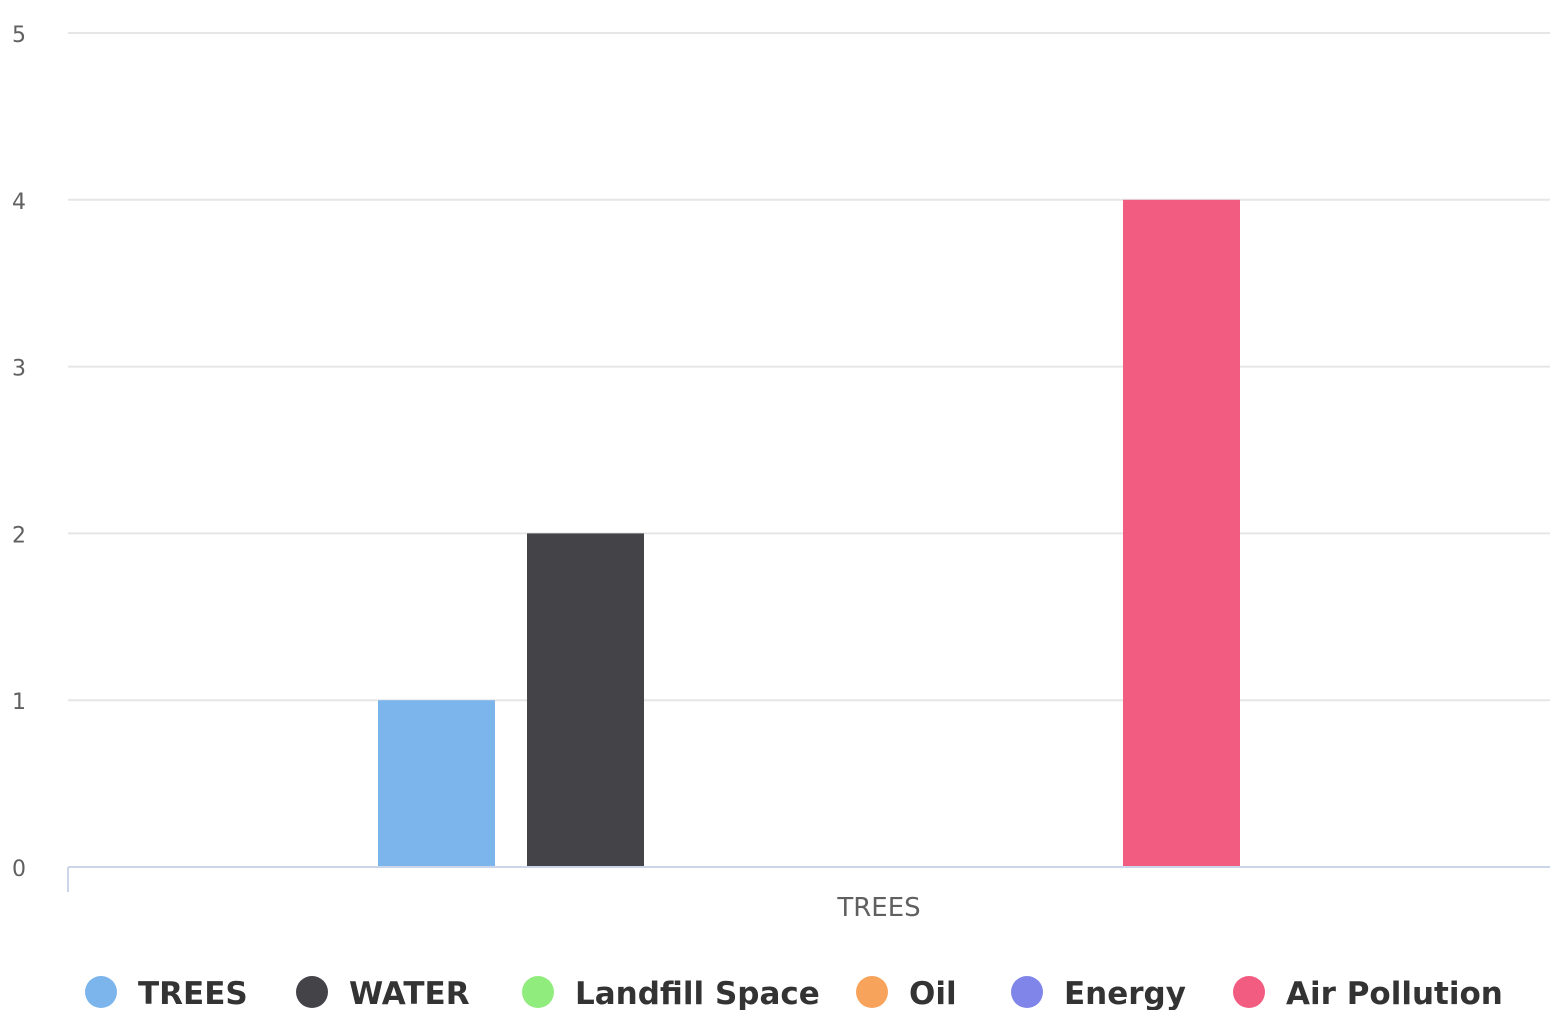  Describe the element at coordinates (19, 202) in the screenshot. I see `y-tick-label: 4` at that location.